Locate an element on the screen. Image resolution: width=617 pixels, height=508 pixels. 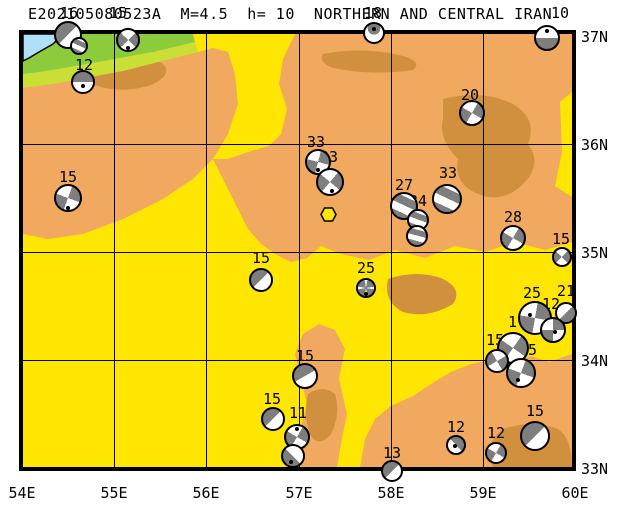
latitude-tick-label: 35N is located at coordinates (595, 253).